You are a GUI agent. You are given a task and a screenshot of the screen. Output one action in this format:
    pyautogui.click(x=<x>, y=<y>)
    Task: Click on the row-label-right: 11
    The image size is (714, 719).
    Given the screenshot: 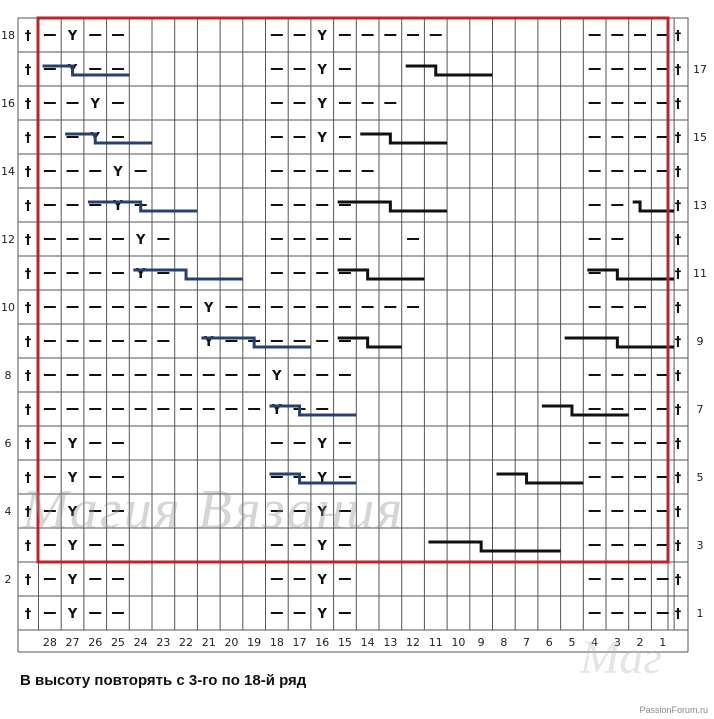 What is the action you would take?
    pyautogui.click(x=700, y=273)
    